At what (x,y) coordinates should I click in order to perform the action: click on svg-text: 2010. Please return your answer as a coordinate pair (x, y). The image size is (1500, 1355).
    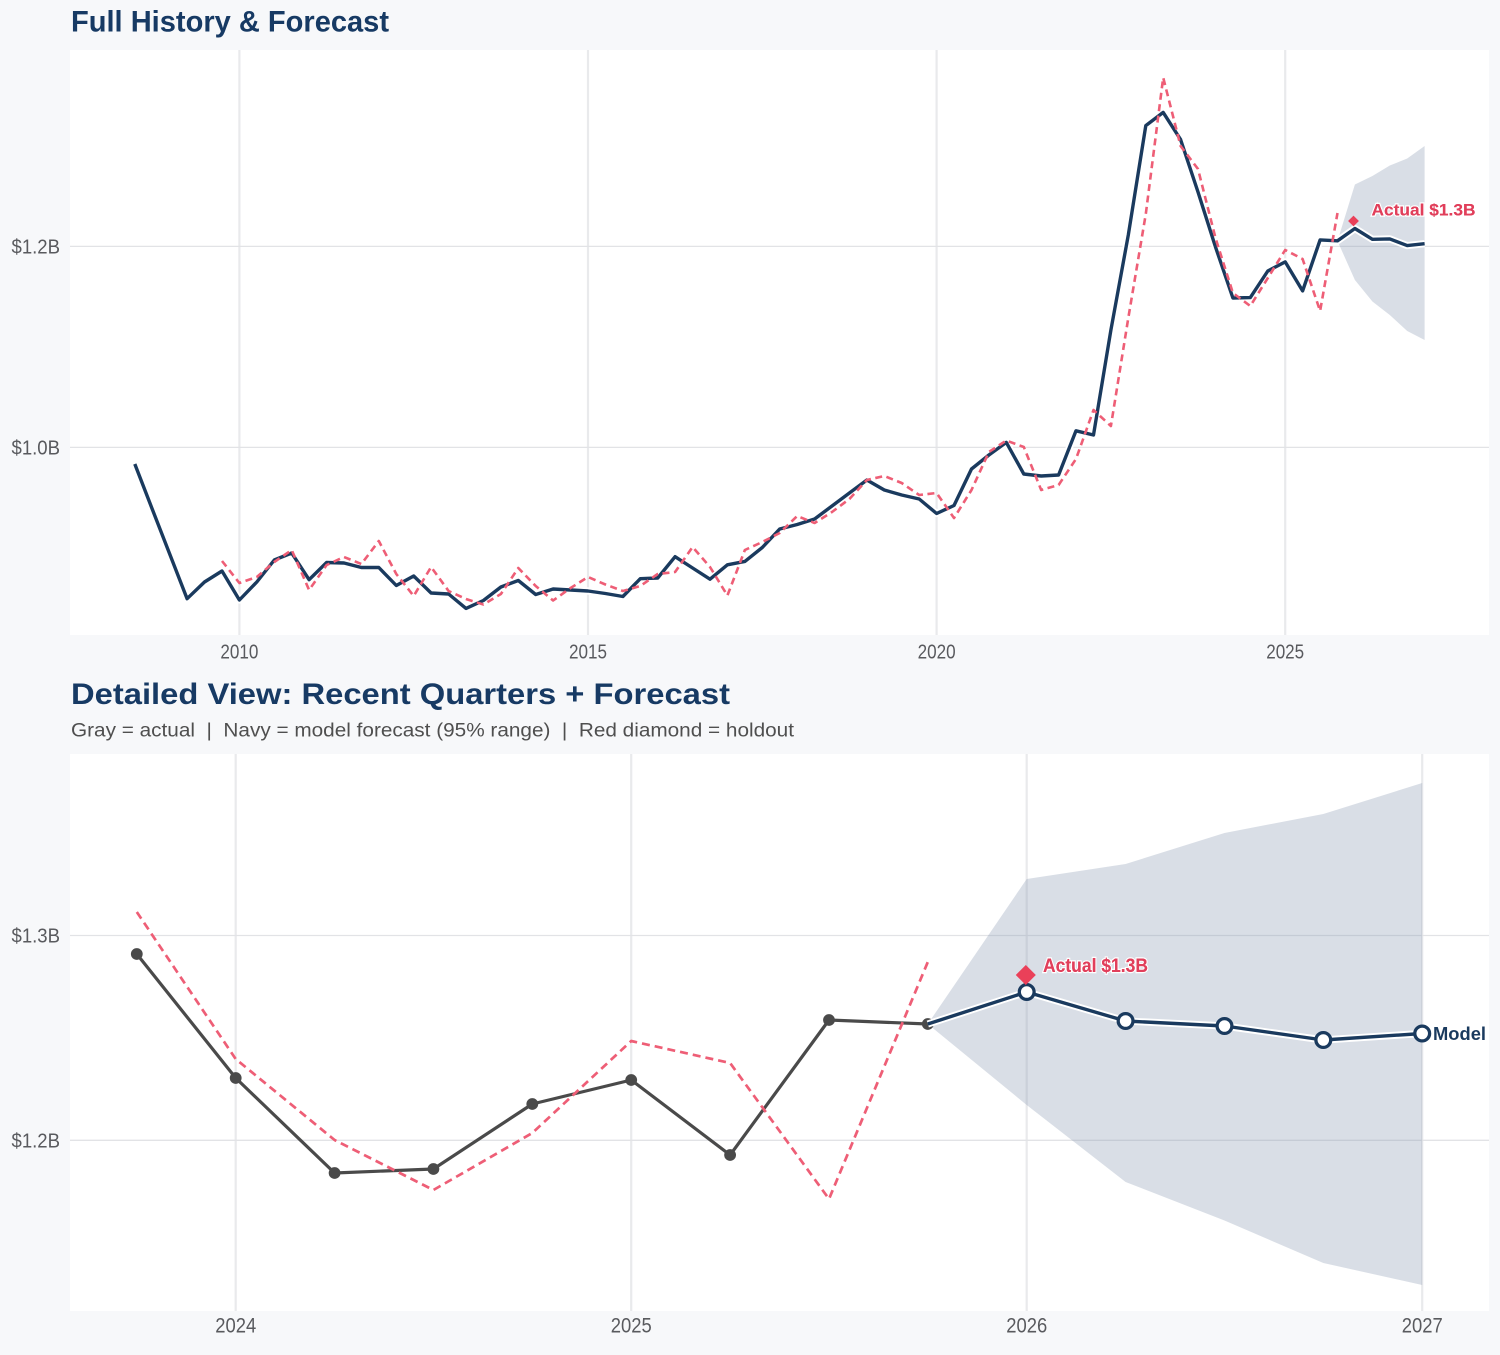
    Looking at the image, I should click on (239, 653).